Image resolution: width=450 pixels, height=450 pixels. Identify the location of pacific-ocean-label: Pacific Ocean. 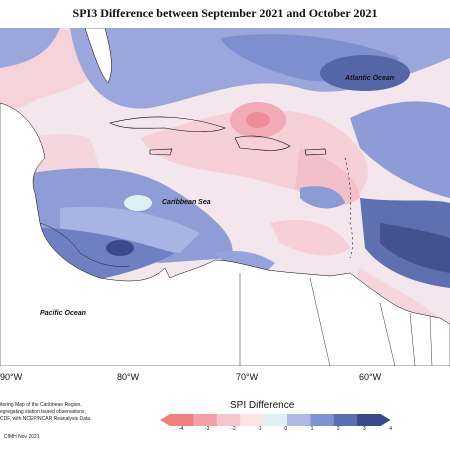
(63, 313).